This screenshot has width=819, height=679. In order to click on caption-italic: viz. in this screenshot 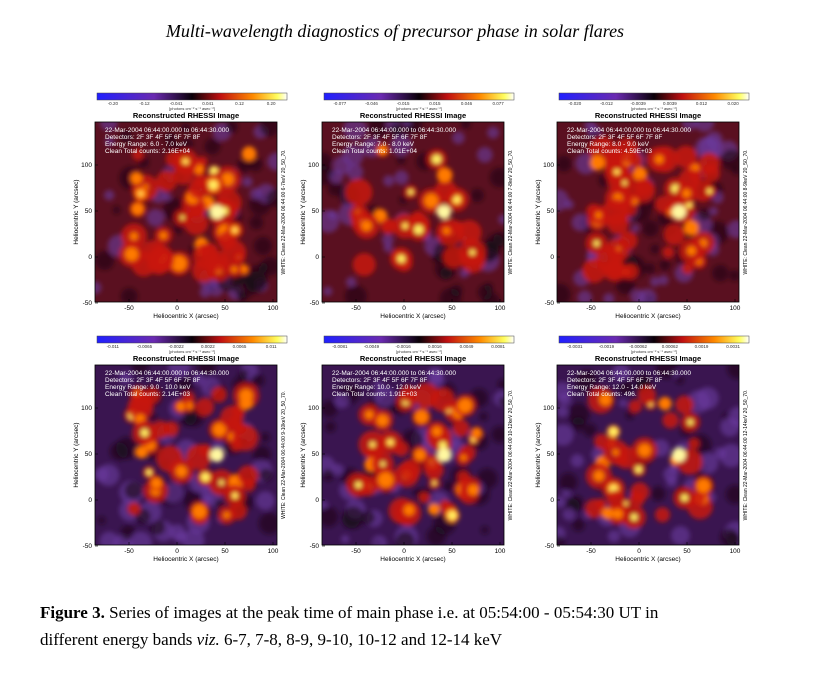, I will do `click(208, 639)`.